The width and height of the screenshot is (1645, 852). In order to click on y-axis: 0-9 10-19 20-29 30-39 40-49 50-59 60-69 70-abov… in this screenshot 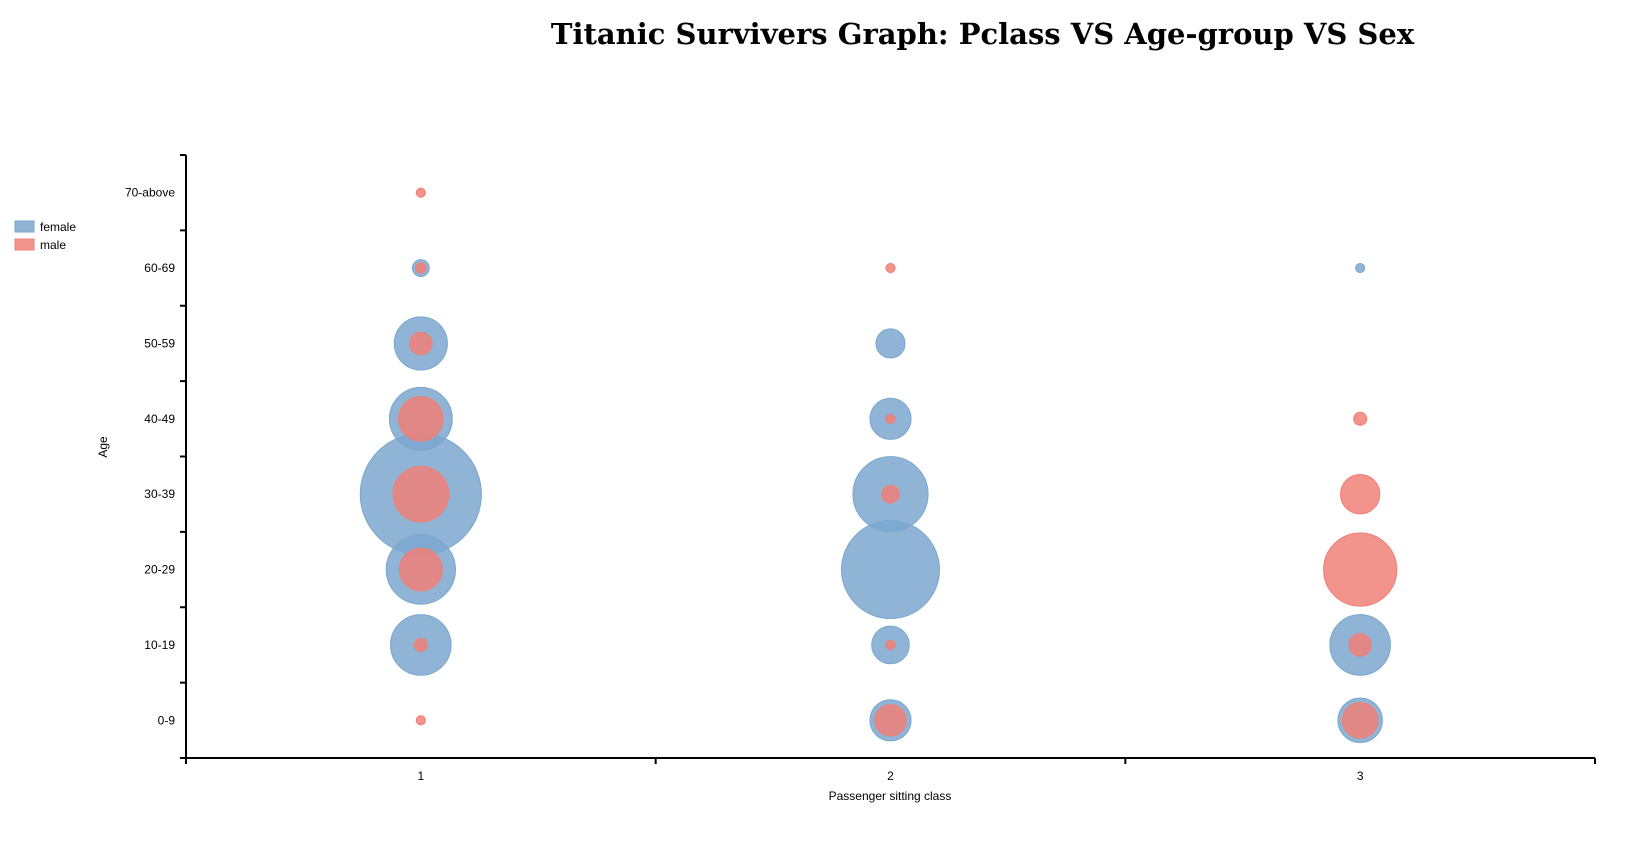, I will do `click(156, 456)`.